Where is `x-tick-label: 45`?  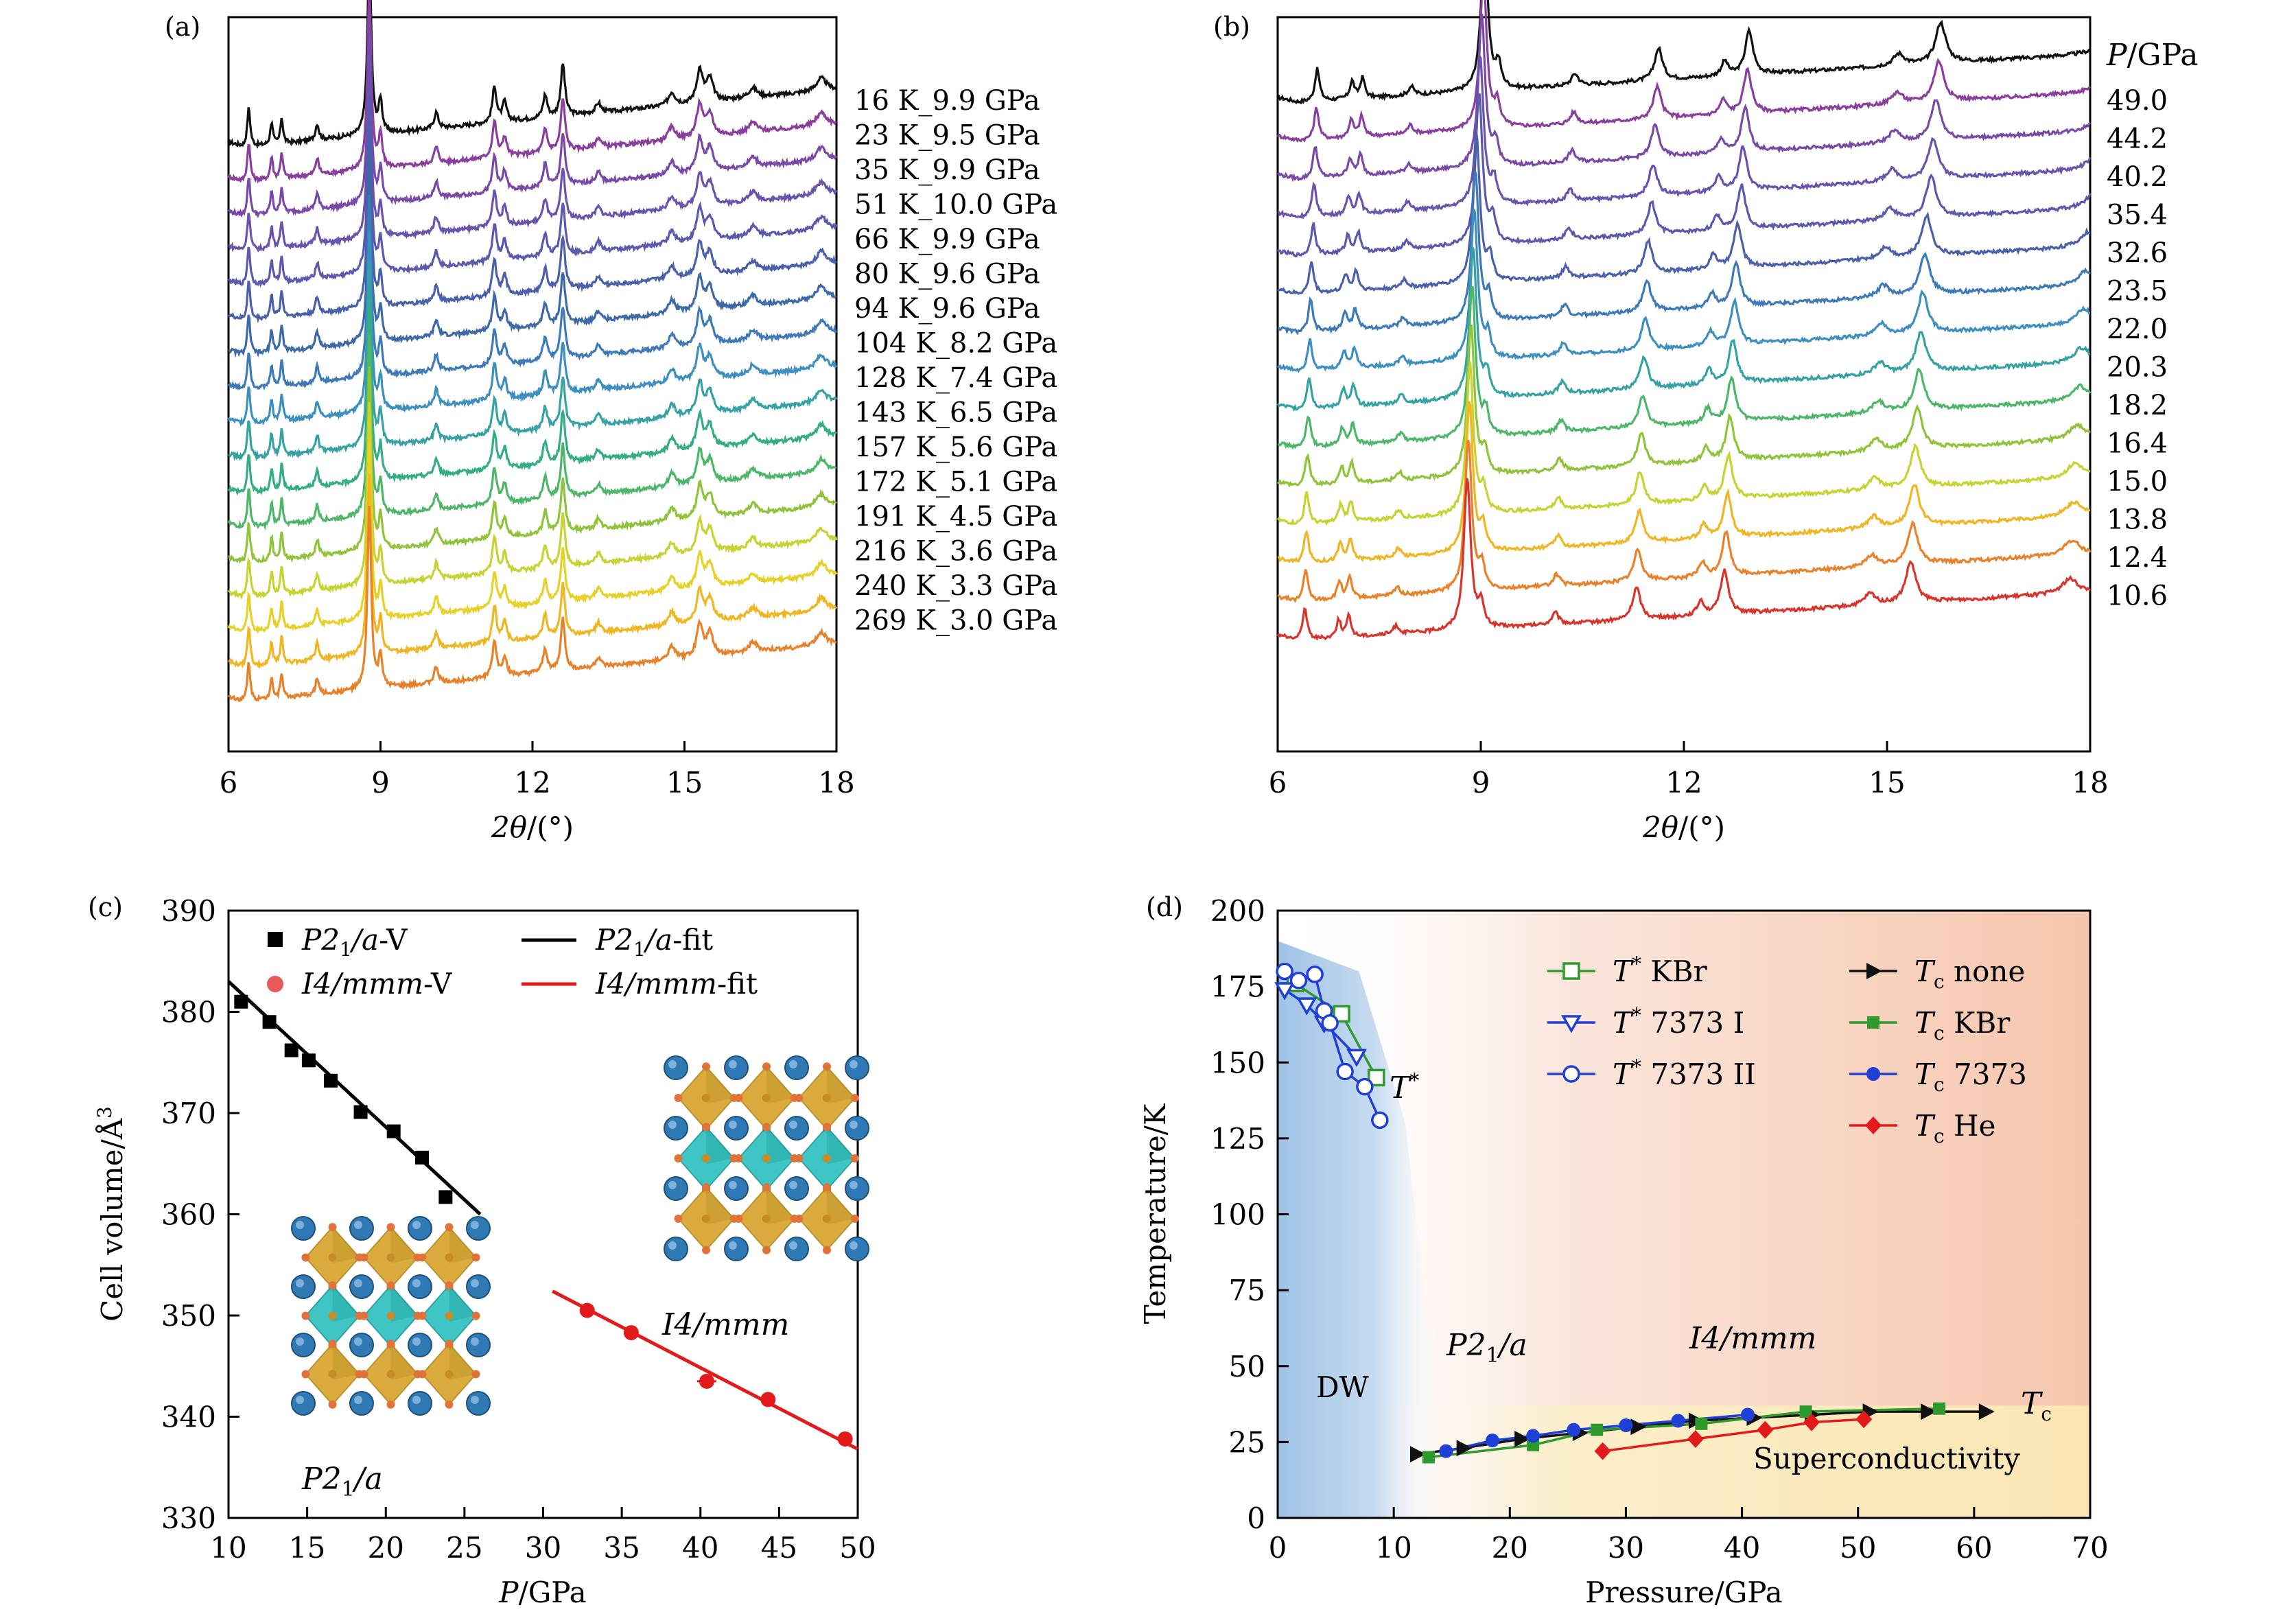
x-tick-label: 45 is located at coordinates (779, 1548).